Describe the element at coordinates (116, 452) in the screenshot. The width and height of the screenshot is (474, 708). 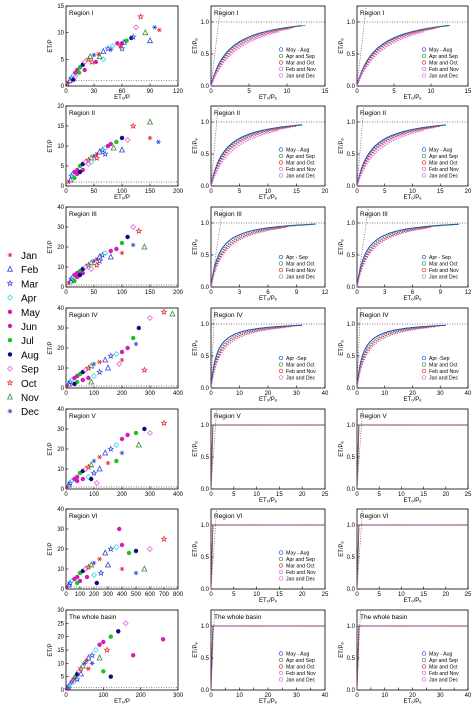
I see `panel-4-0: 0 100 200 300 400 0 10 20 30 40 Region V ET/P` at that location.